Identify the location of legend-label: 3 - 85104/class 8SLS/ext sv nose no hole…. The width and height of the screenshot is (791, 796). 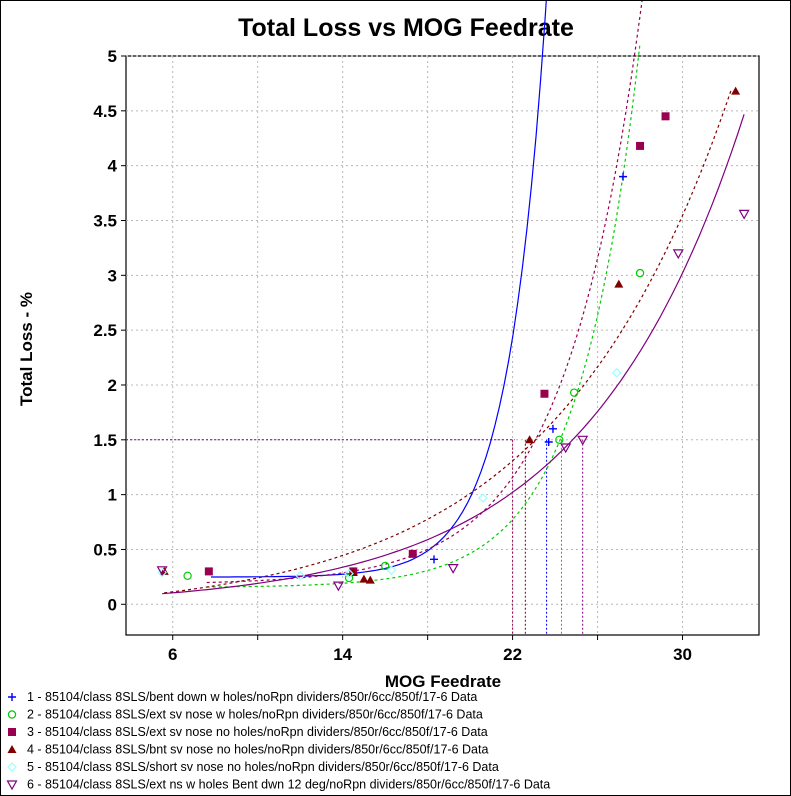
(257, 732).